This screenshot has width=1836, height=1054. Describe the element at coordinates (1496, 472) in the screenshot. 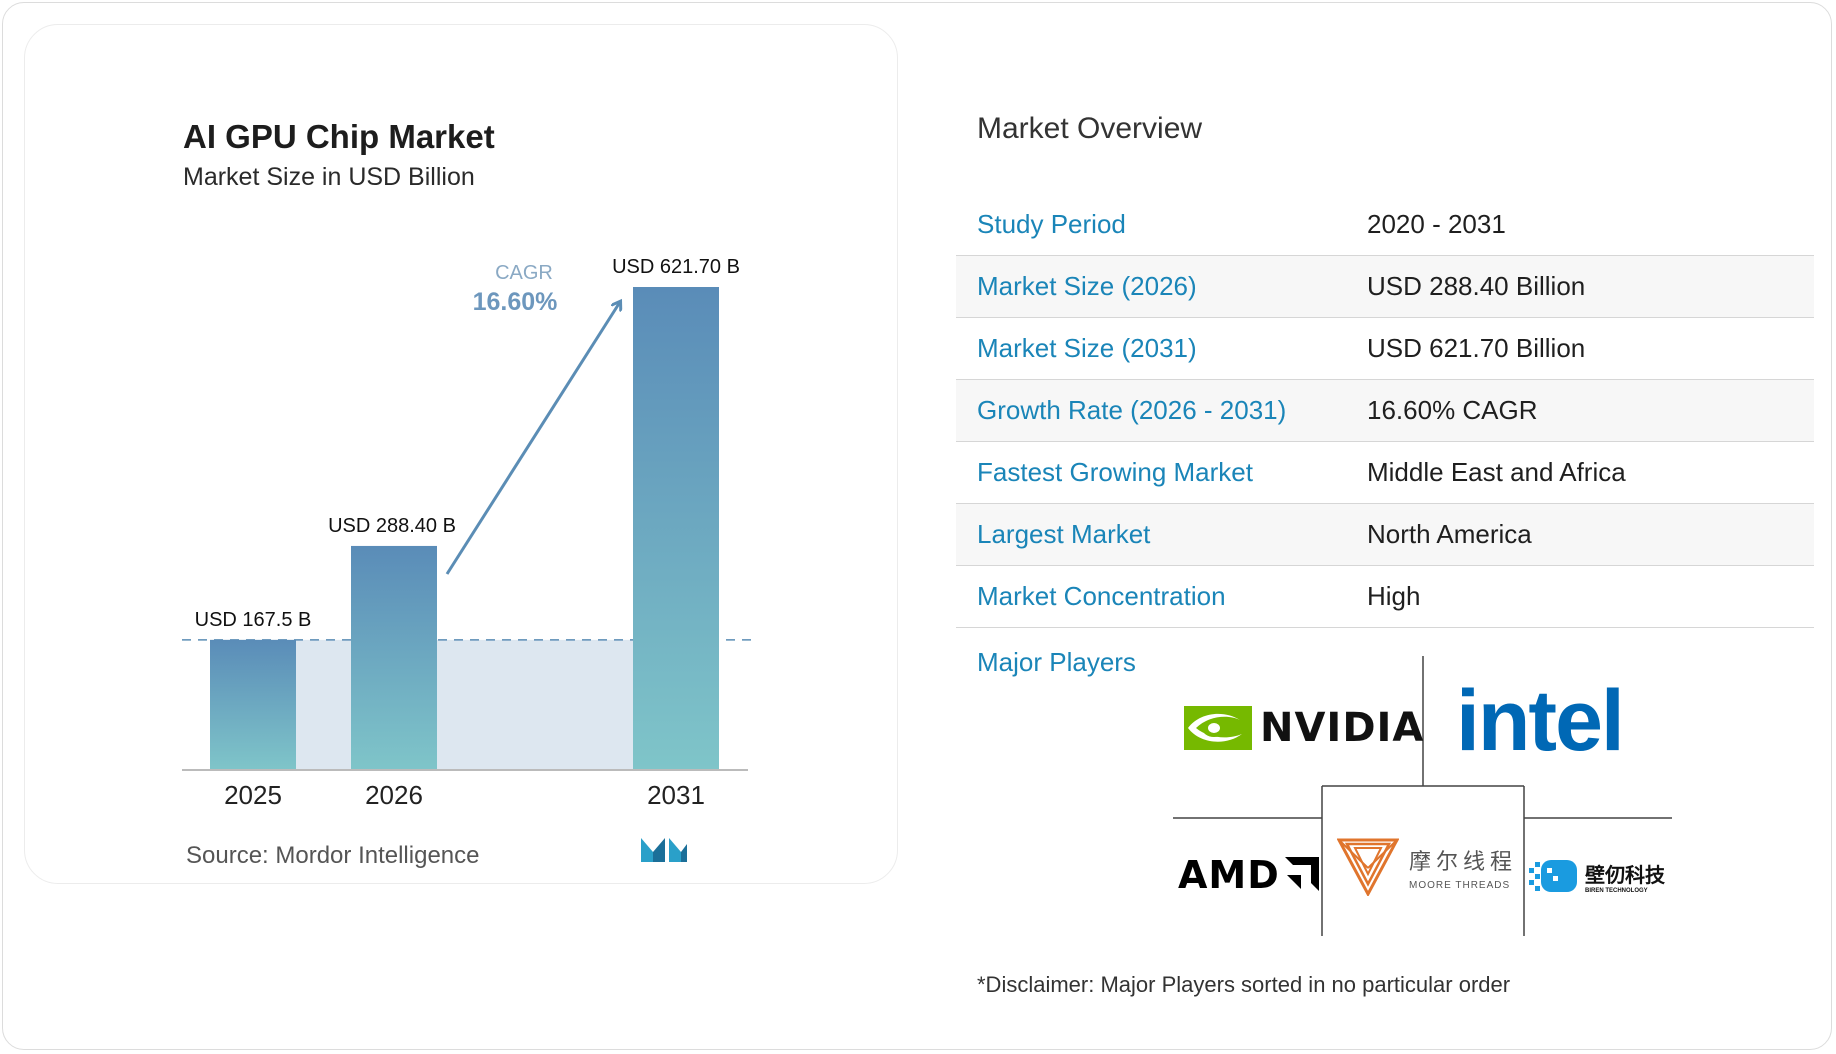

I see `overview-row-value: Middle East and Africa` at that location.